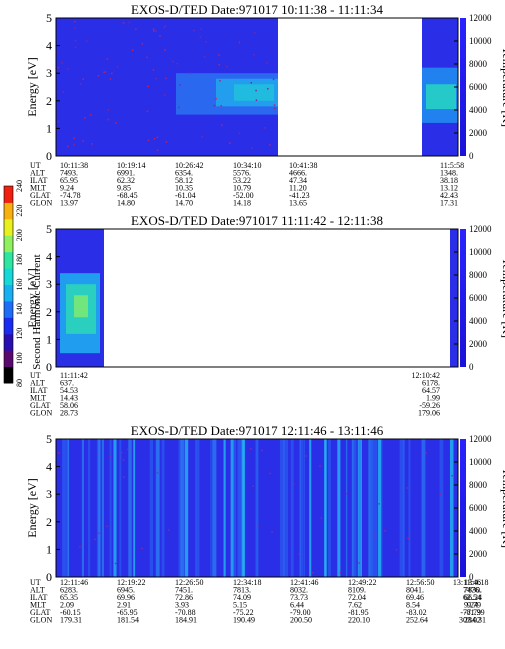 The height and width of the screenshot is (649, 505). What do you see at coordinates (69, 203) in the screenshot?
I see `table-cell: 13.97` at bounding box center [69, 203].